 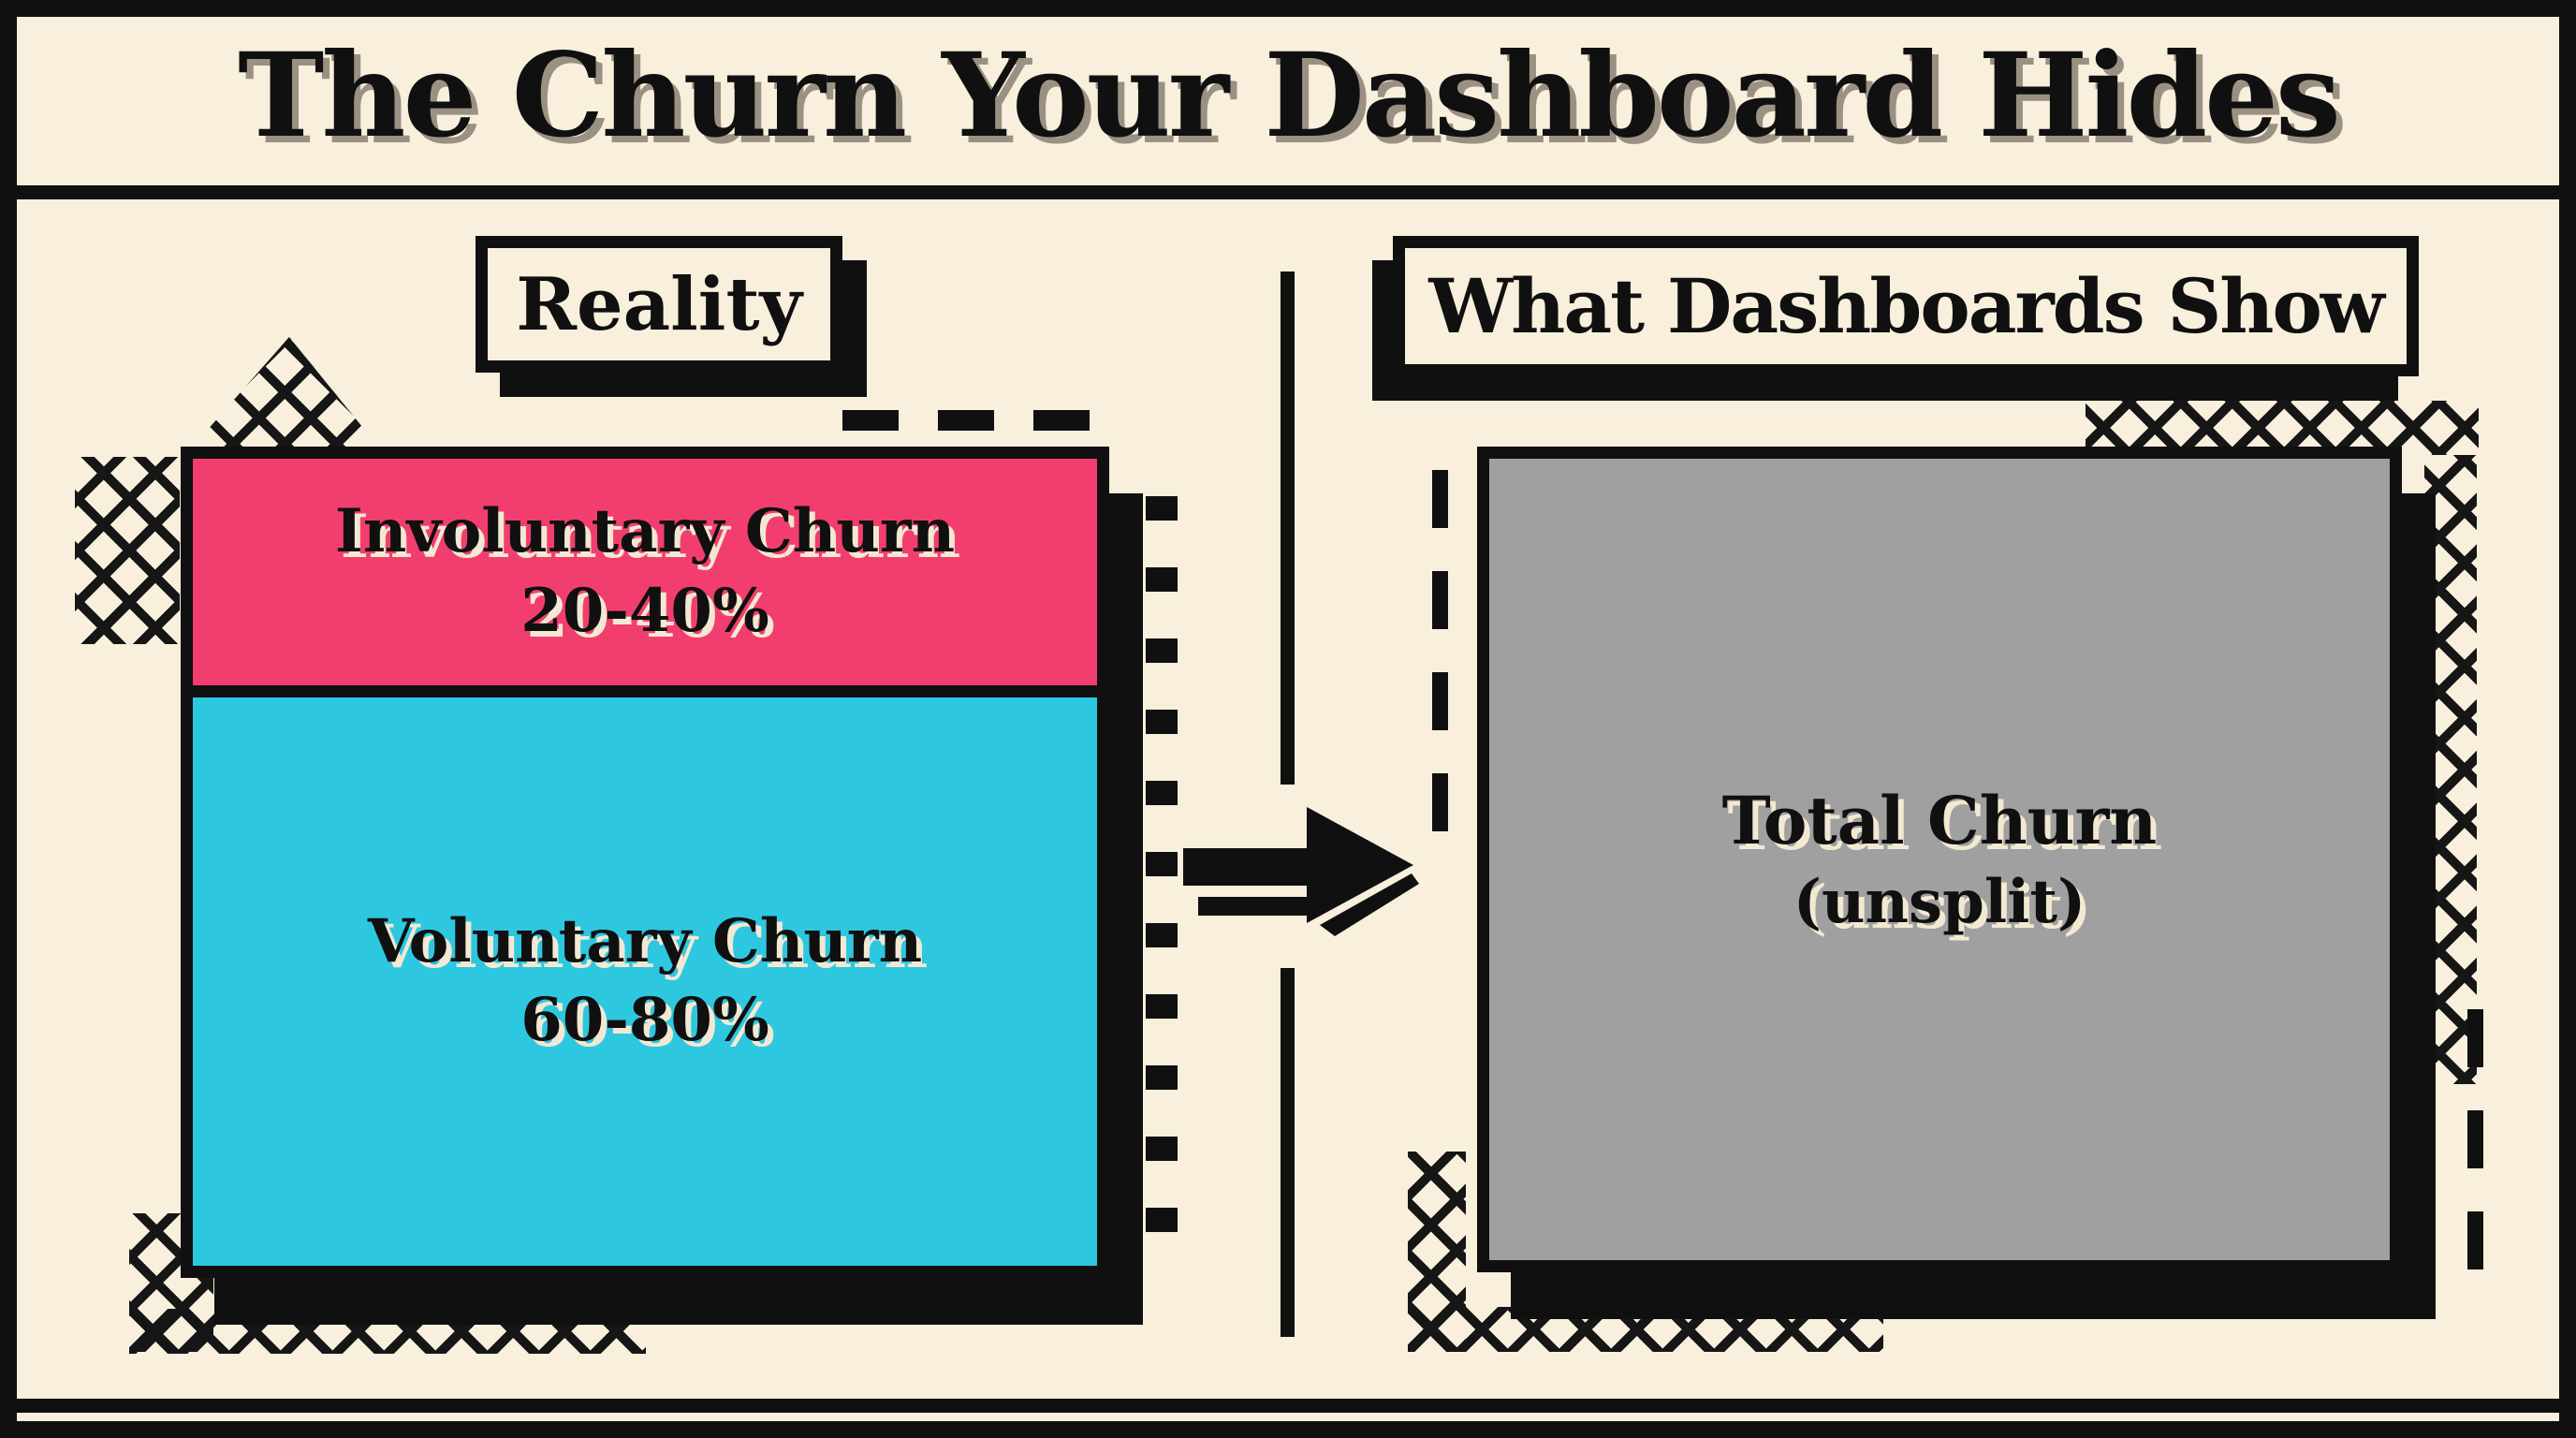 I want to click on crosshatch-left-of-bar, so click(x=127, y=550).